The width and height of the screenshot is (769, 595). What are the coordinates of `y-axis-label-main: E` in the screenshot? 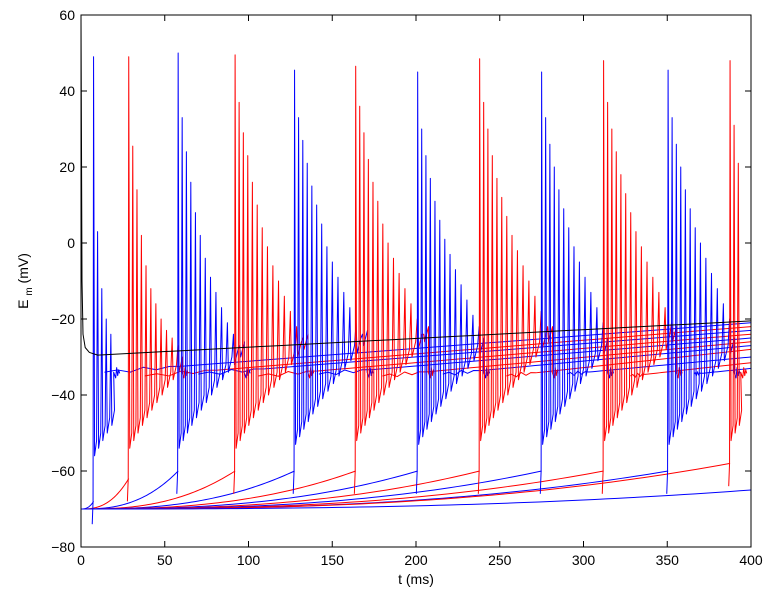 It's located at (23, 304).